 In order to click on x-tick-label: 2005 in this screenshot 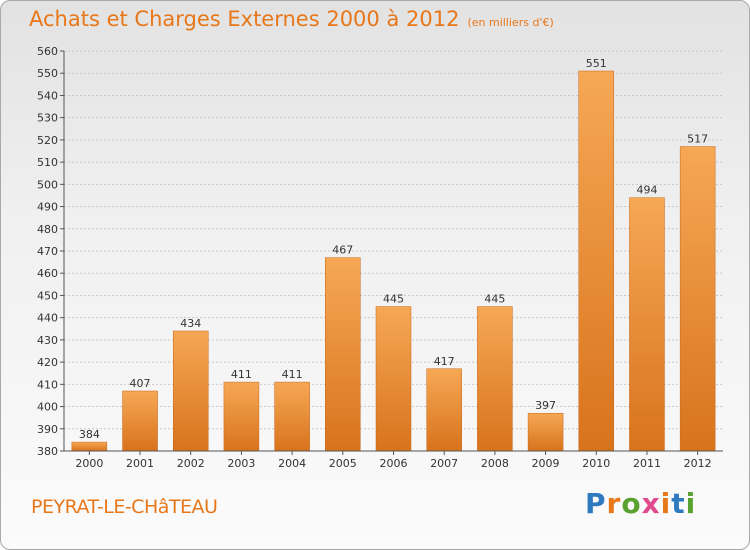, I will do `click(343, 463)`.